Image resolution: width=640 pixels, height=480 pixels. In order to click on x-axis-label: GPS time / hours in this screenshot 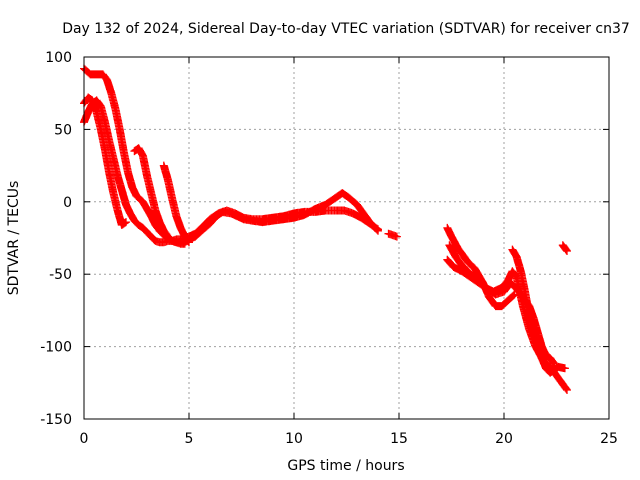, I will do `click(345, 466)`.